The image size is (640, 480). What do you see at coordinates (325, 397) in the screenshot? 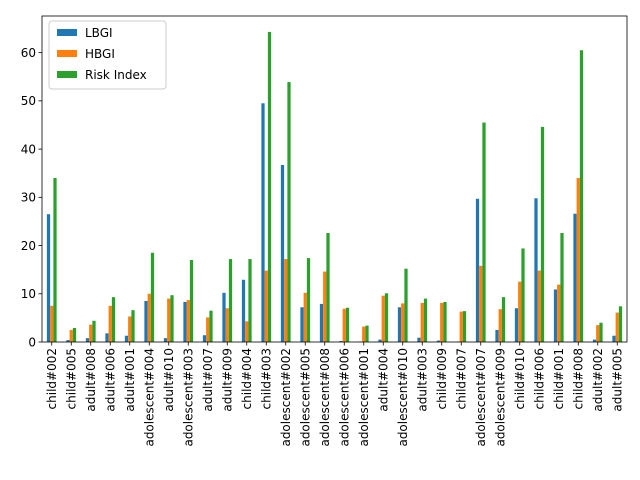
I see `x-tick-label: adolescent#008` at bounding box center [325, 397].